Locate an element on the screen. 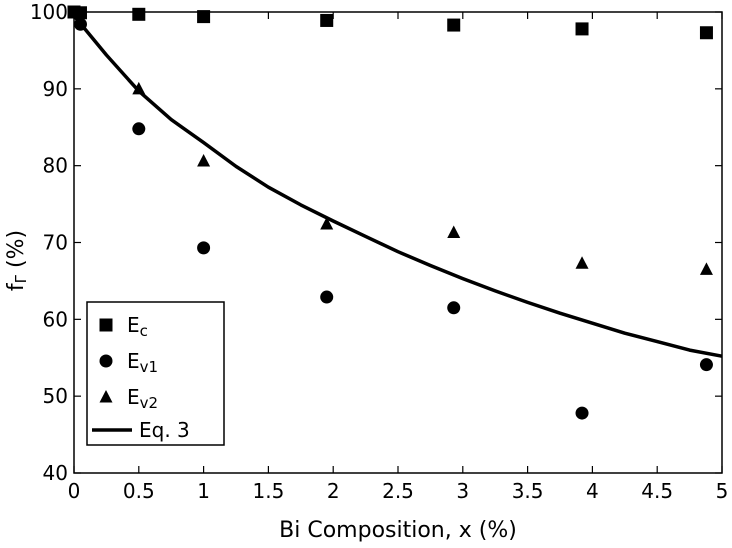 The width and height of the screenshot is (732, 548). legend-label-sub: v1 is located at coordinates (149, 367).